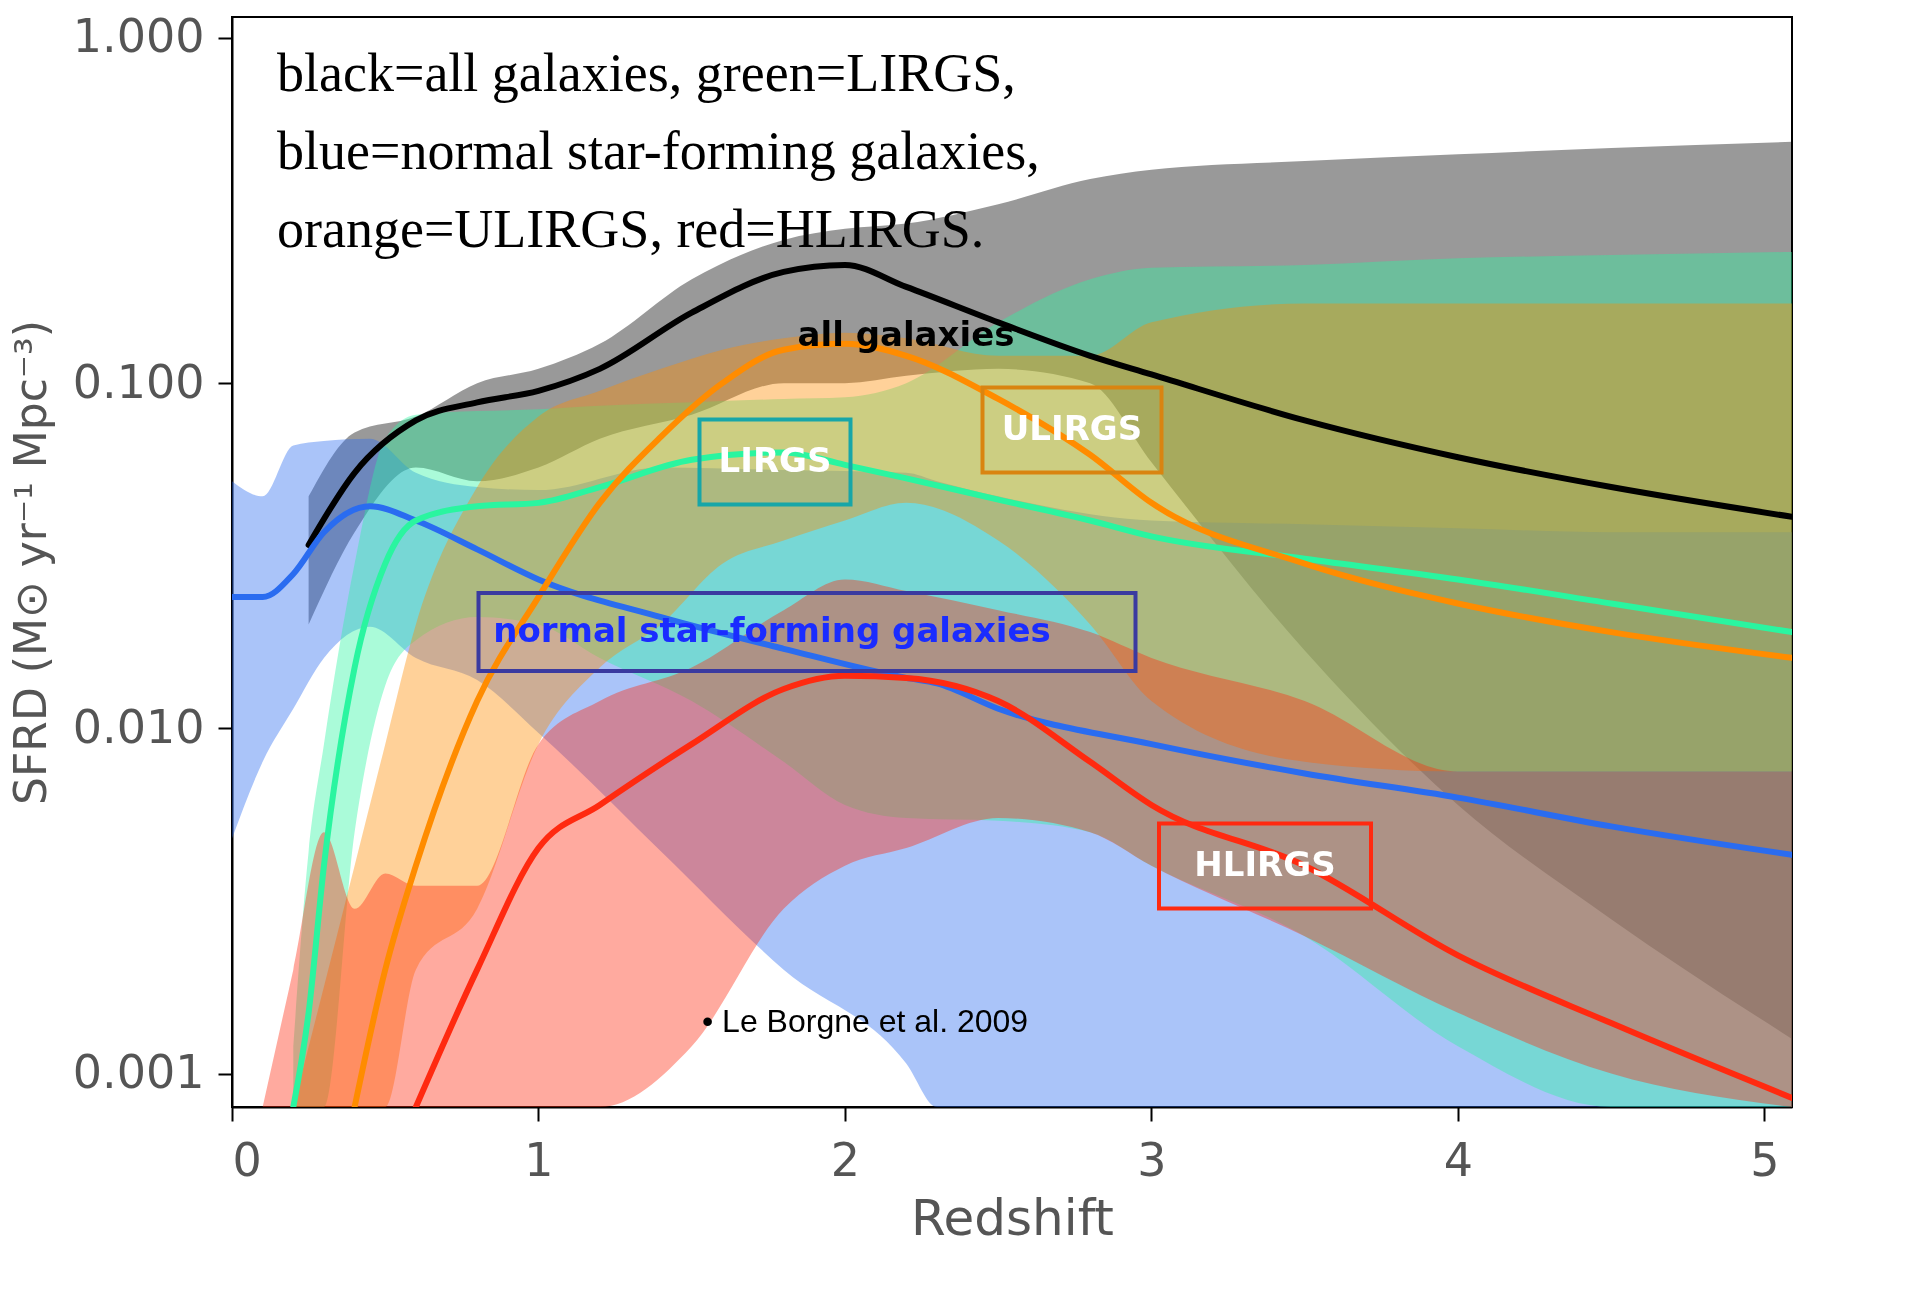 This screenshot has height=1294, width=1910. Describe the element at coordinates (30, 562) in the screenshot. I see `y-axis-title: SFRD (M⊙ yr⁻¹ Mpc⁻³)` at that location.